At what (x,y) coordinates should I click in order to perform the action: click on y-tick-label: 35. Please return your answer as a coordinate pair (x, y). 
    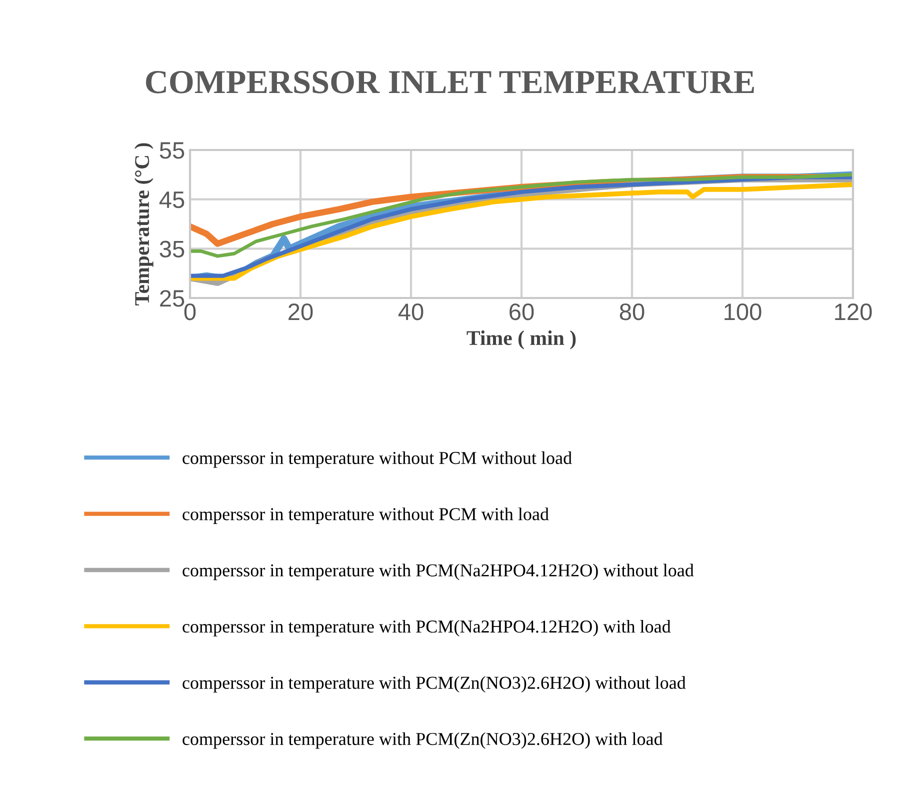
    Looking at the image, I should click on (172, 249).